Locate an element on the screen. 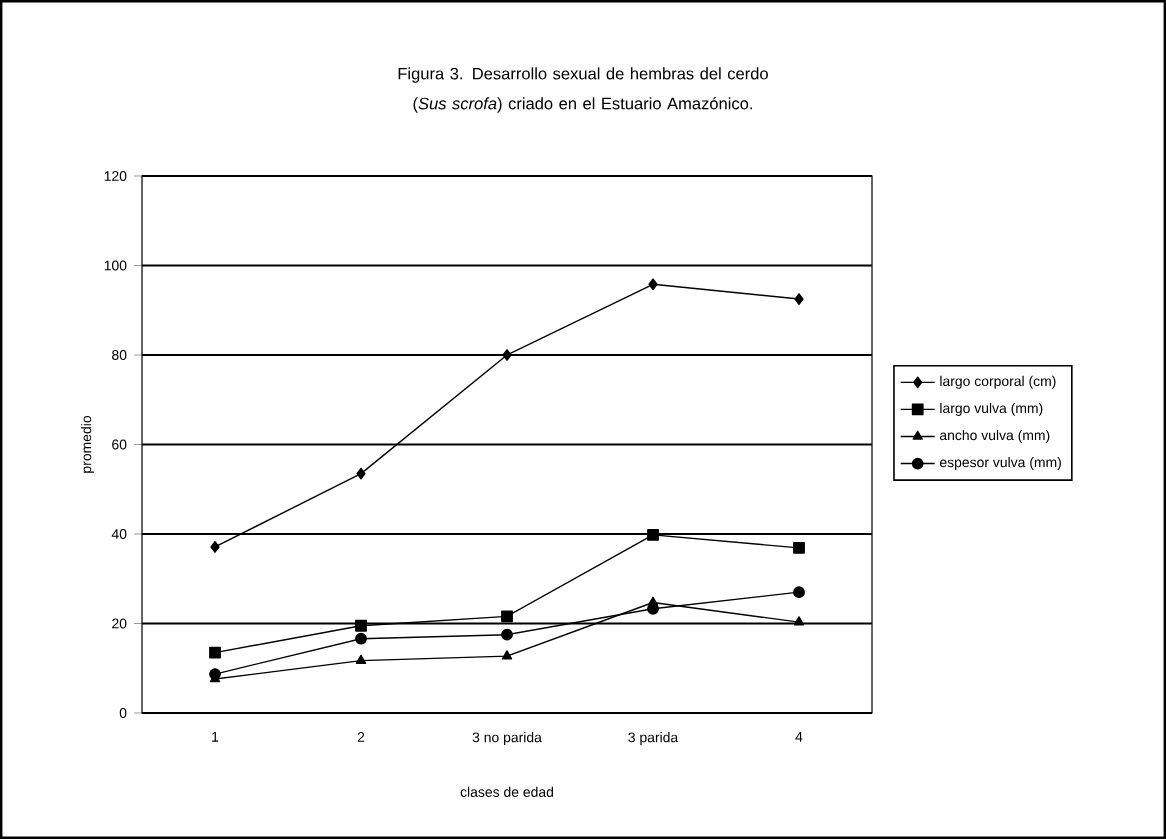  x-tick-label: 4 is located at coordinates (799, 737).